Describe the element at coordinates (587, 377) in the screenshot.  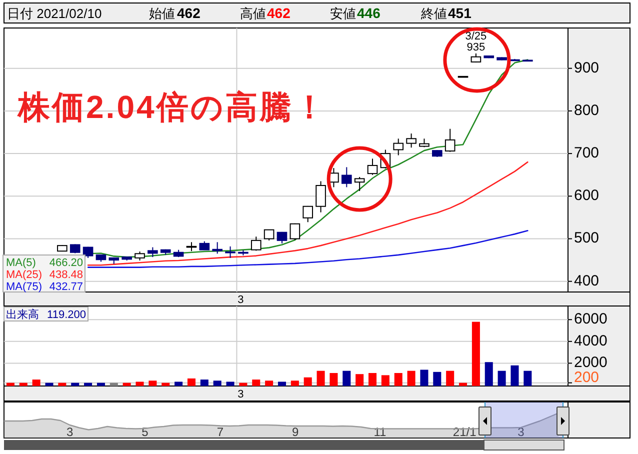
I see `y-tick-label: 200` at that location.